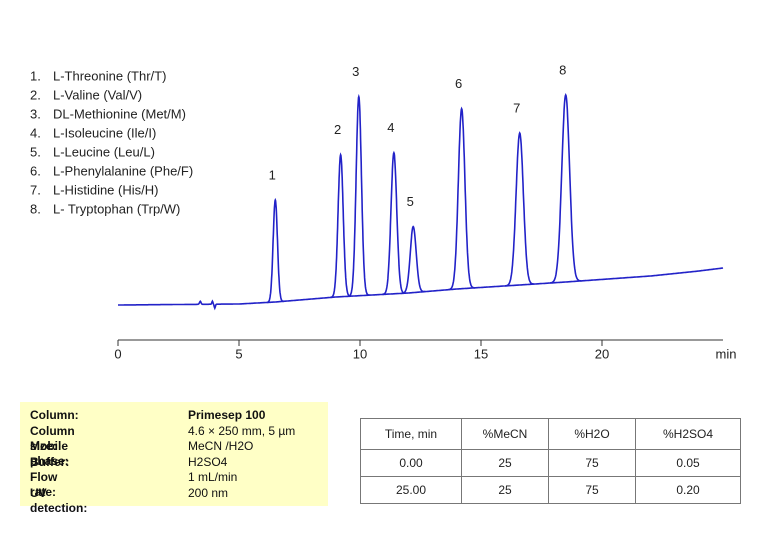 The width and height of the screenshot is (768, 536). Describe the element at coordinates (213, 477) in the screenshot. I see `condition-value: 1 mL/min` at that location.